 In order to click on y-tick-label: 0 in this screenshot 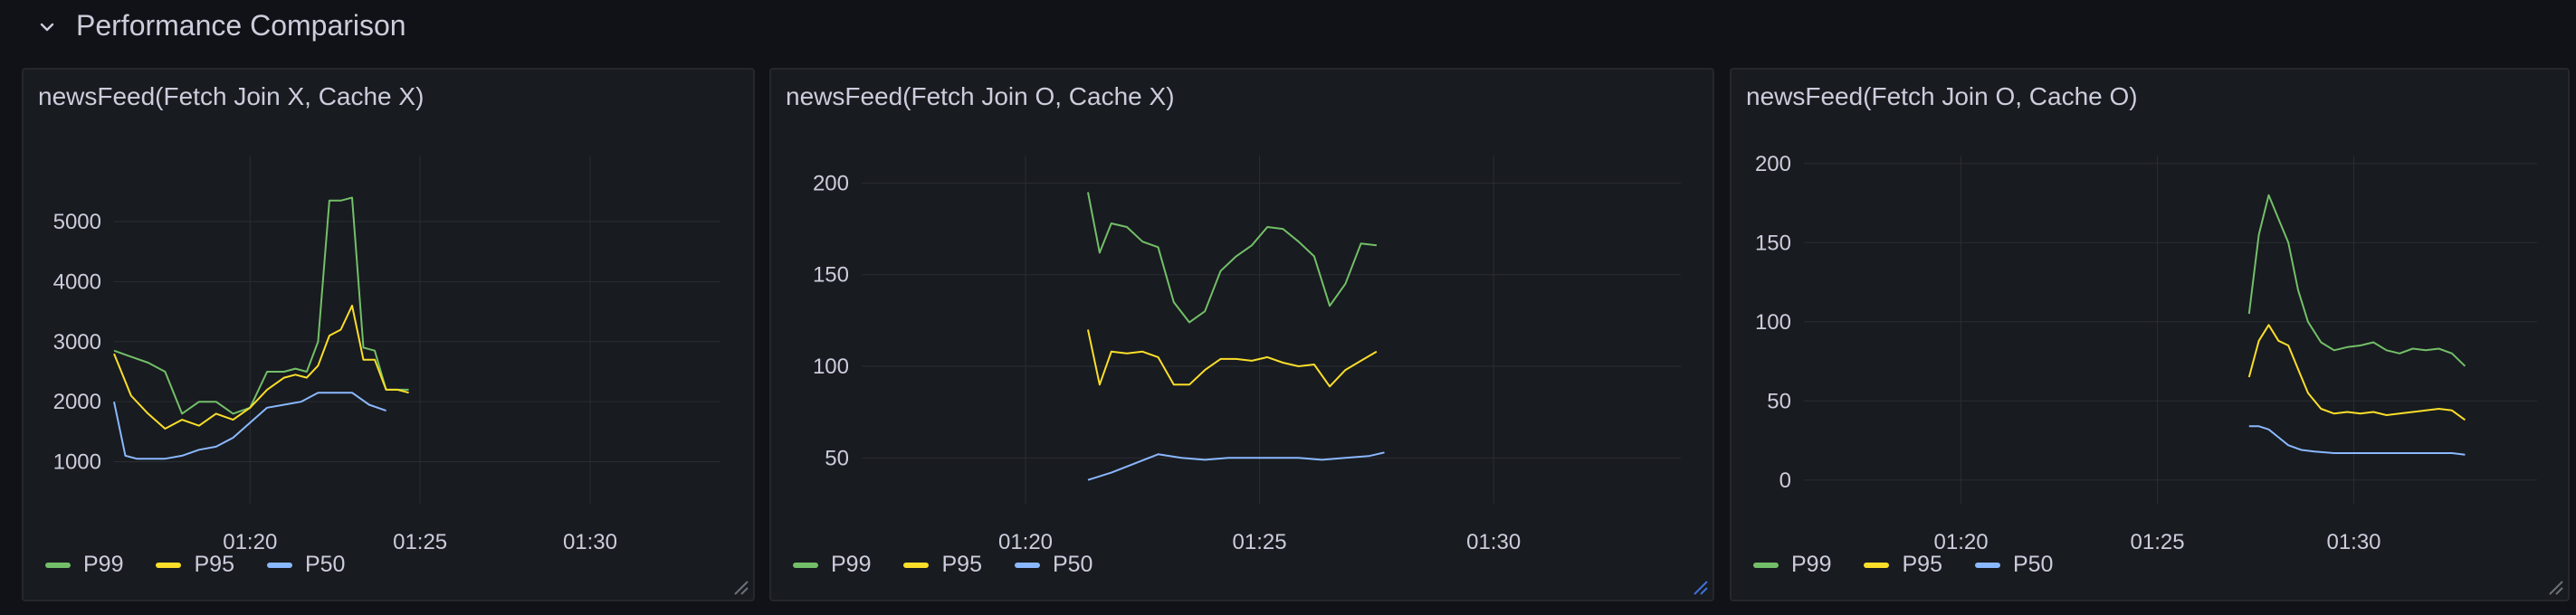, I will do `click(1785, 480)`.